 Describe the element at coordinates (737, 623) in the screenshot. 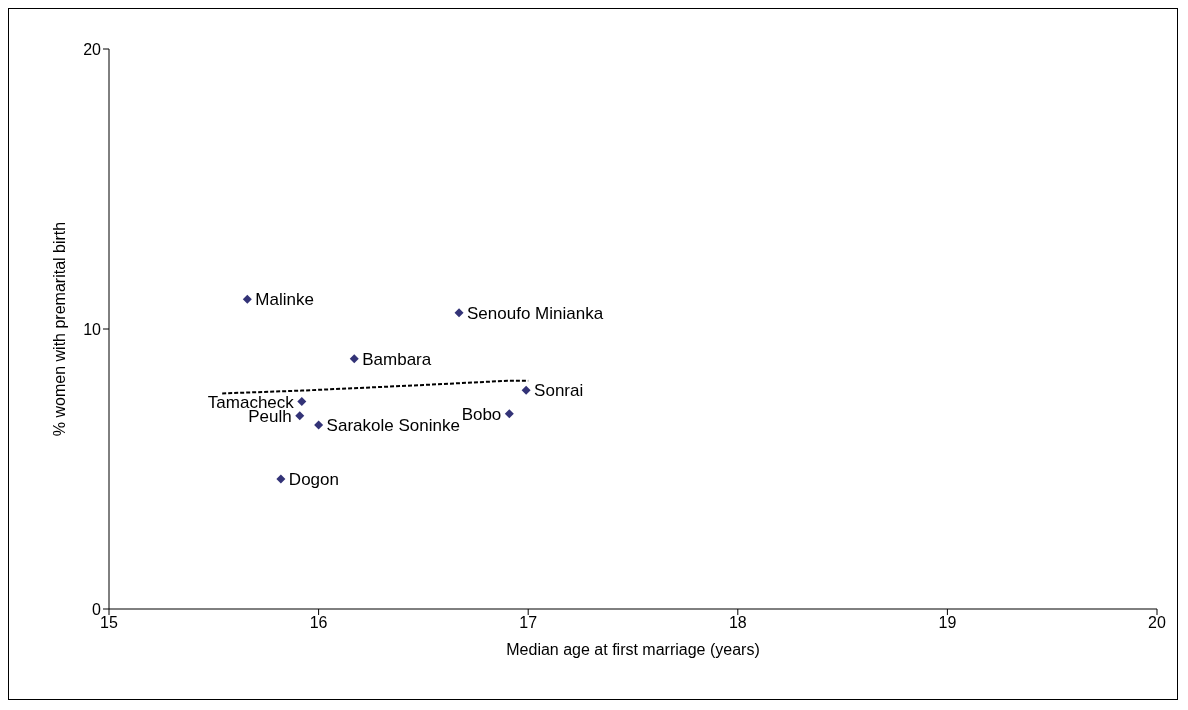

I see `x-tick-label: 18` at that location.